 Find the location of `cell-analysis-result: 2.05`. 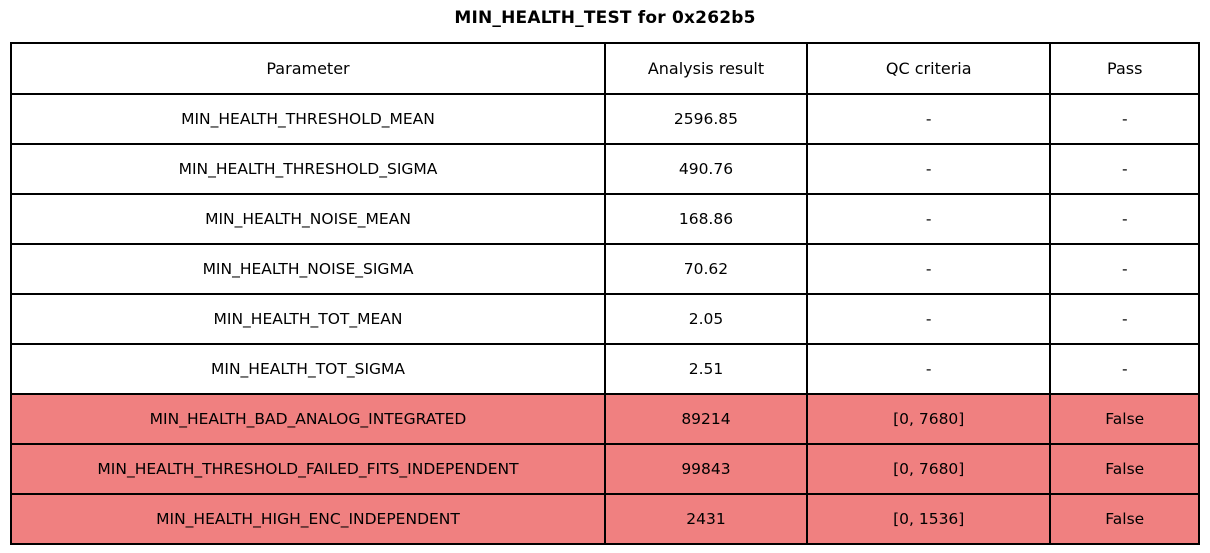

cell-analysis-result: 2.05 is located at coordinates (706, 319).